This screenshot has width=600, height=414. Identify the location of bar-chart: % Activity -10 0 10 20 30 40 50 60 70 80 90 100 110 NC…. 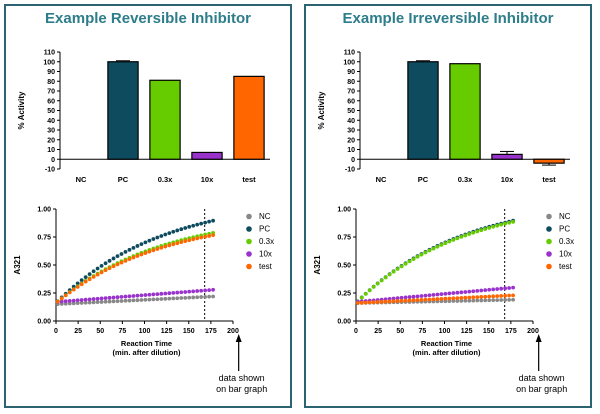
(143, 117).